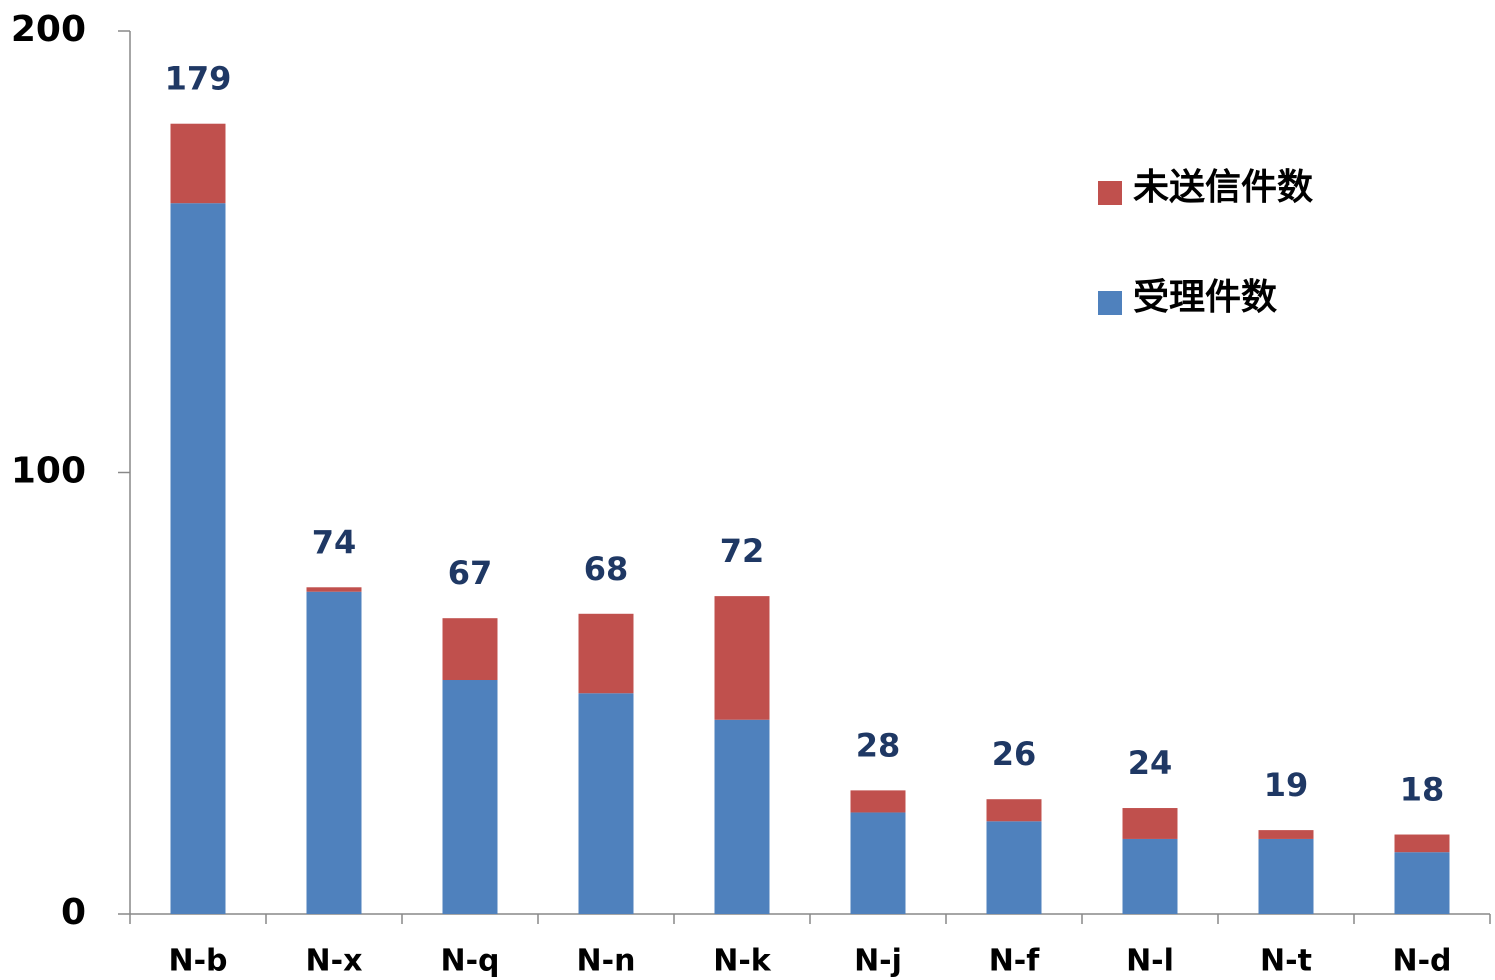 The height and width of the screenshot is (980, 1495). Describe the element at coordinates (742, 961) in the screenshot. I see `x-tick-label: N-k` at that location.